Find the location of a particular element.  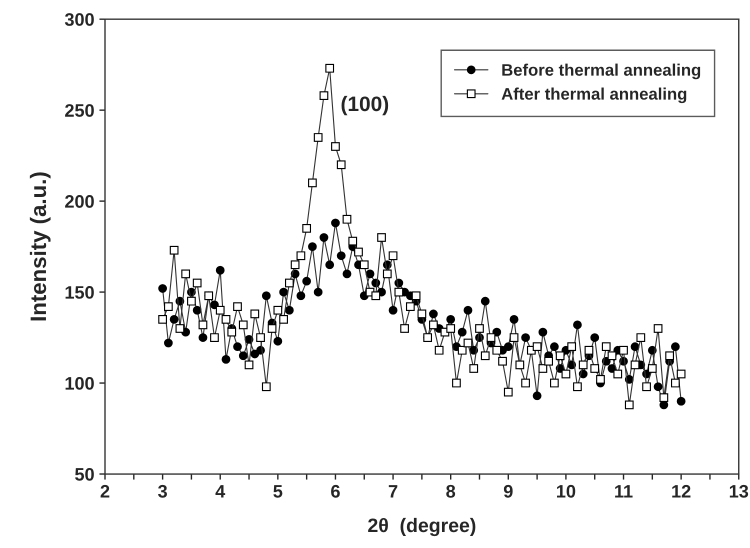

x-tick-label: 3 is located at coordinates (162, 491).